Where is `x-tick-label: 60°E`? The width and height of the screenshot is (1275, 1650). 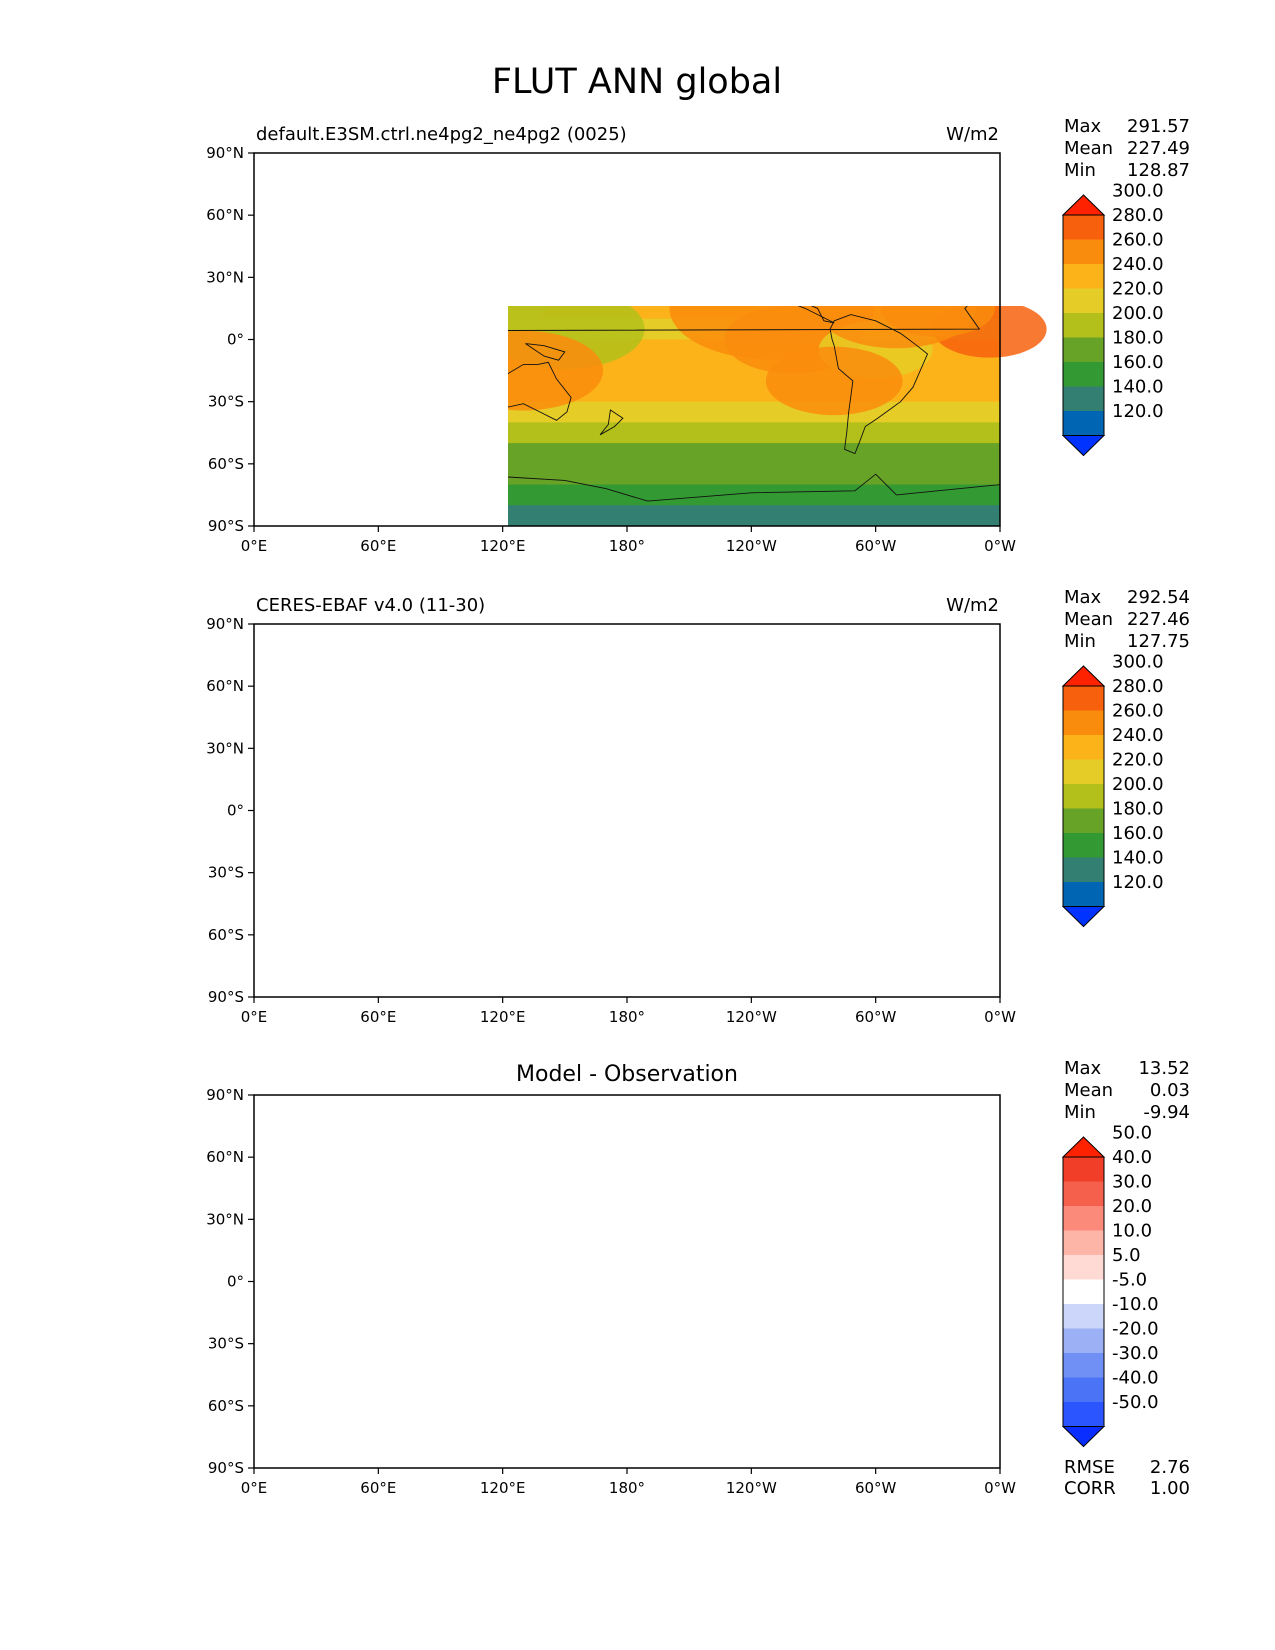
x-tick-label: 60°E is located at coordinates (378, 1488).